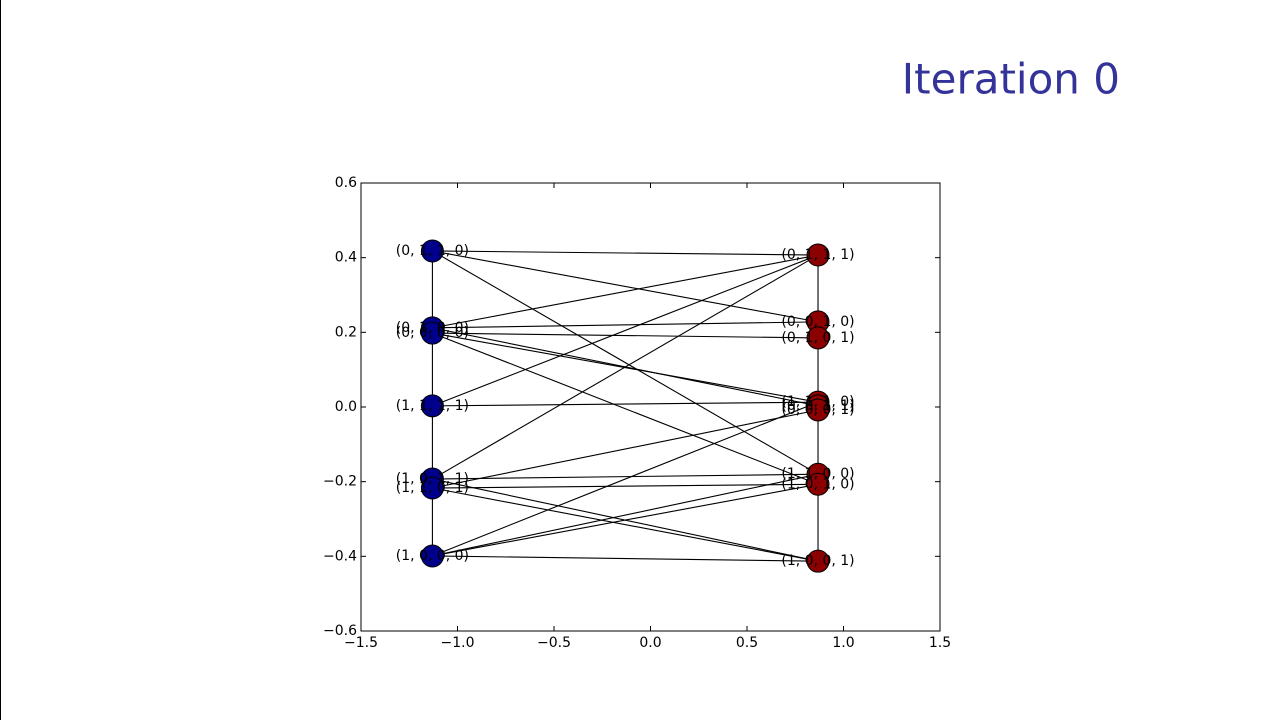  I want to click on node-label: (0, 0, 0, 0), so click(432, 333).